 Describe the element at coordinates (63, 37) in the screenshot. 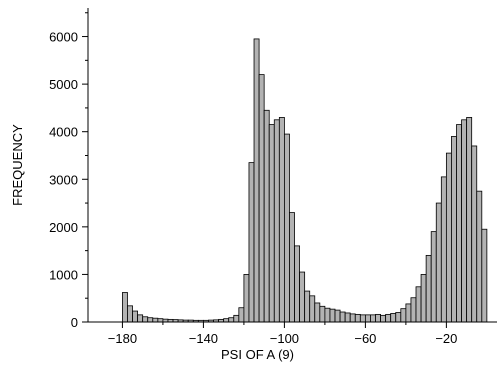

I see `y-tick-label: 6000` at that location.